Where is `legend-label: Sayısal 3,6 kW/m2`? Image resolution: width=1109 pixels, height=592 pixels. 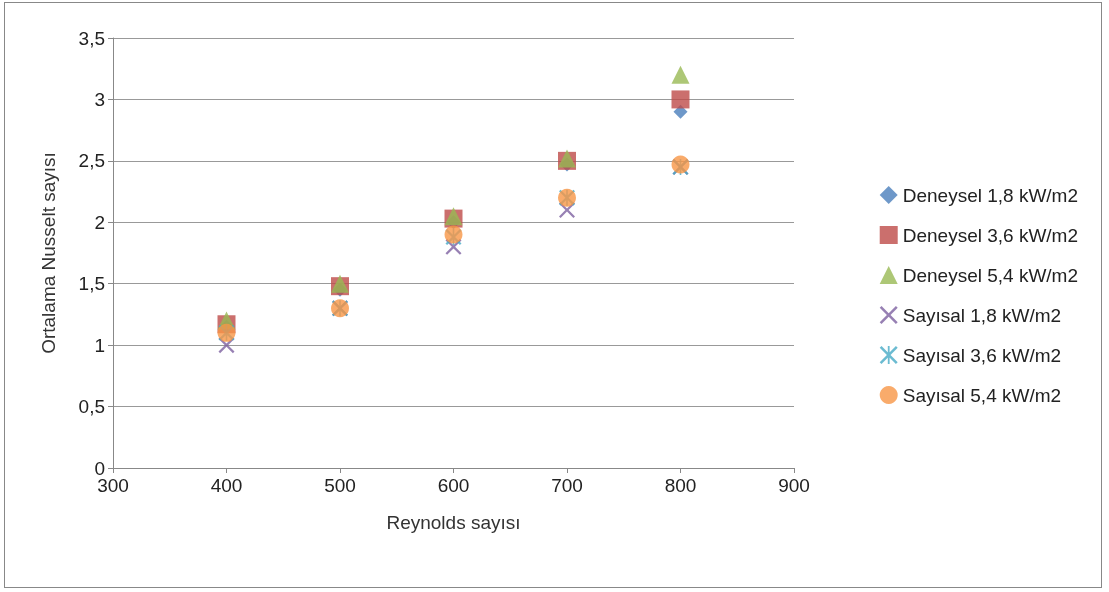
legend-label: Sayısal 3,6 kW/m2 is located at coordinates (982, 355).